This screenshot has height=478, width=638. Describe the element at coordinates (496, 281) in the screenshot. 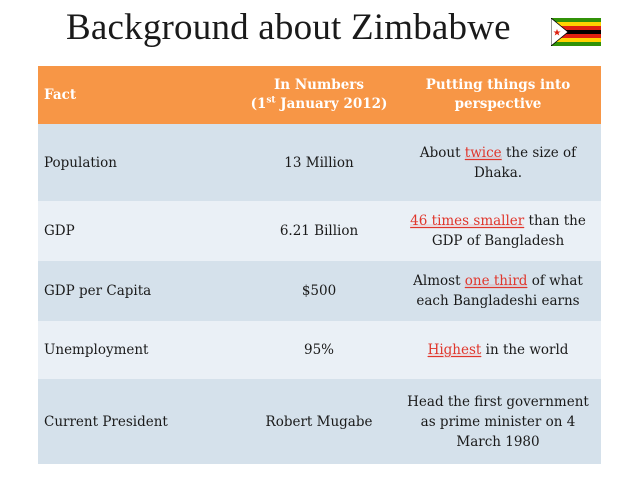

I see `persp-highlight: one third` at that location.